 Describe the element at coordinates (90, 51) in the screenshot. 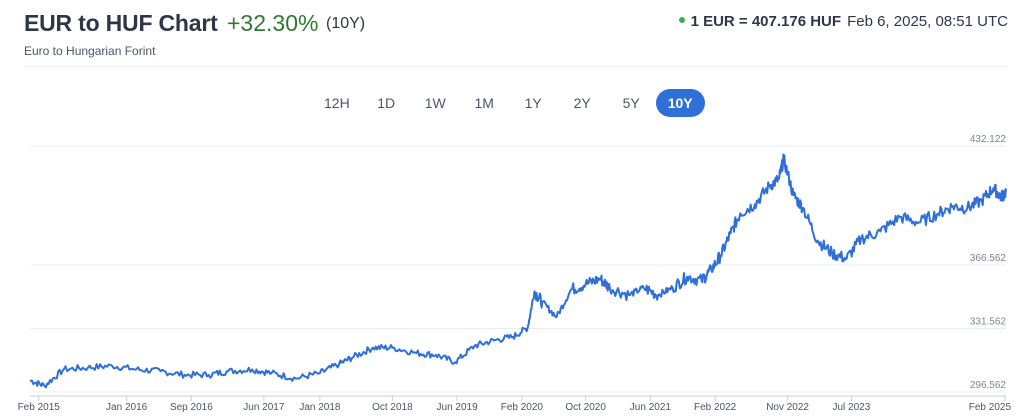

I see `page-subtitle: Euro to Hungarian Forint` at that location.